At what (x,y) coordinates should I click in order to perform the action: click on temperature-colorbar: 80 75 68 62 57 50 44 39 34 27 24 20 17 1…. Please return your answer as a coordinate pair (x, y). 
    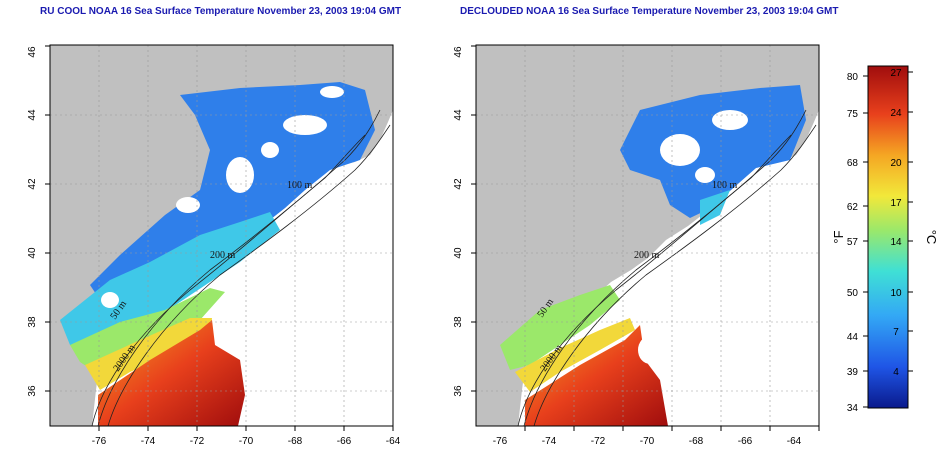
    Looking at the image, I should click on (885, 239).